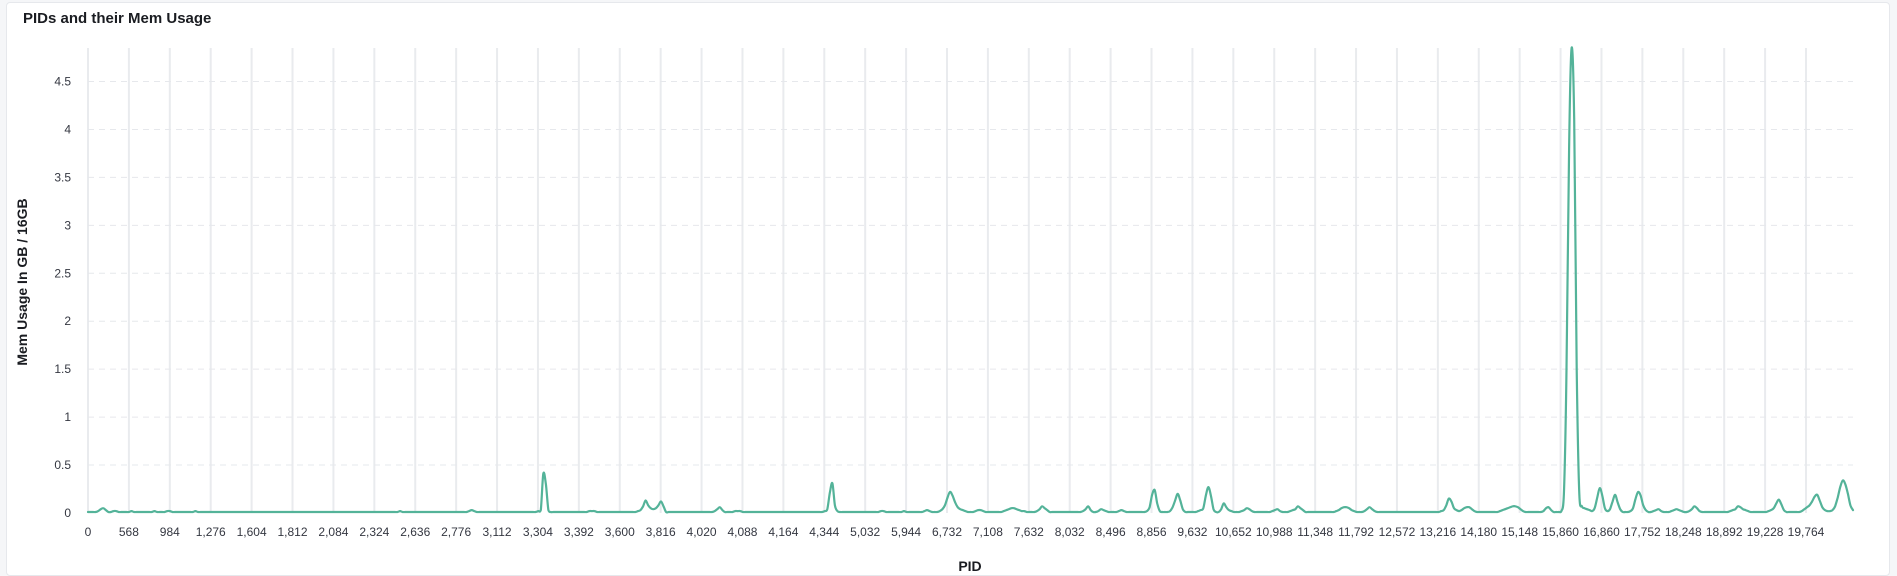 The image size is (1897, 576). Describe the element at coordinates (1724, 532) in the screenshot. I see `x-tick-label: 18,892` at that location.